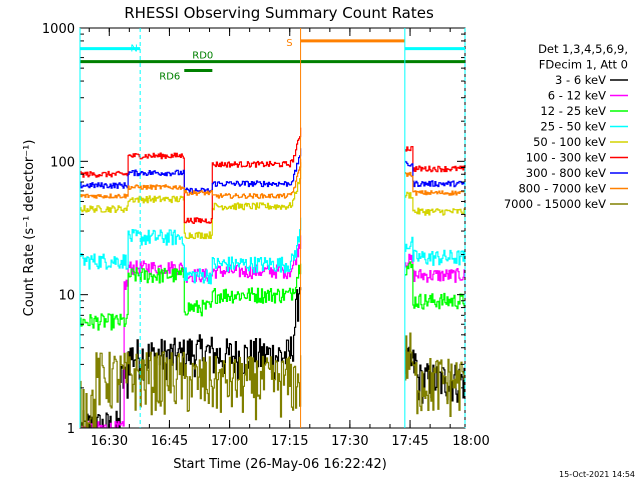  Describe the element at coordinates (409, 441) in the screenshot. I see `x-tick-label: 17:45` at that location.